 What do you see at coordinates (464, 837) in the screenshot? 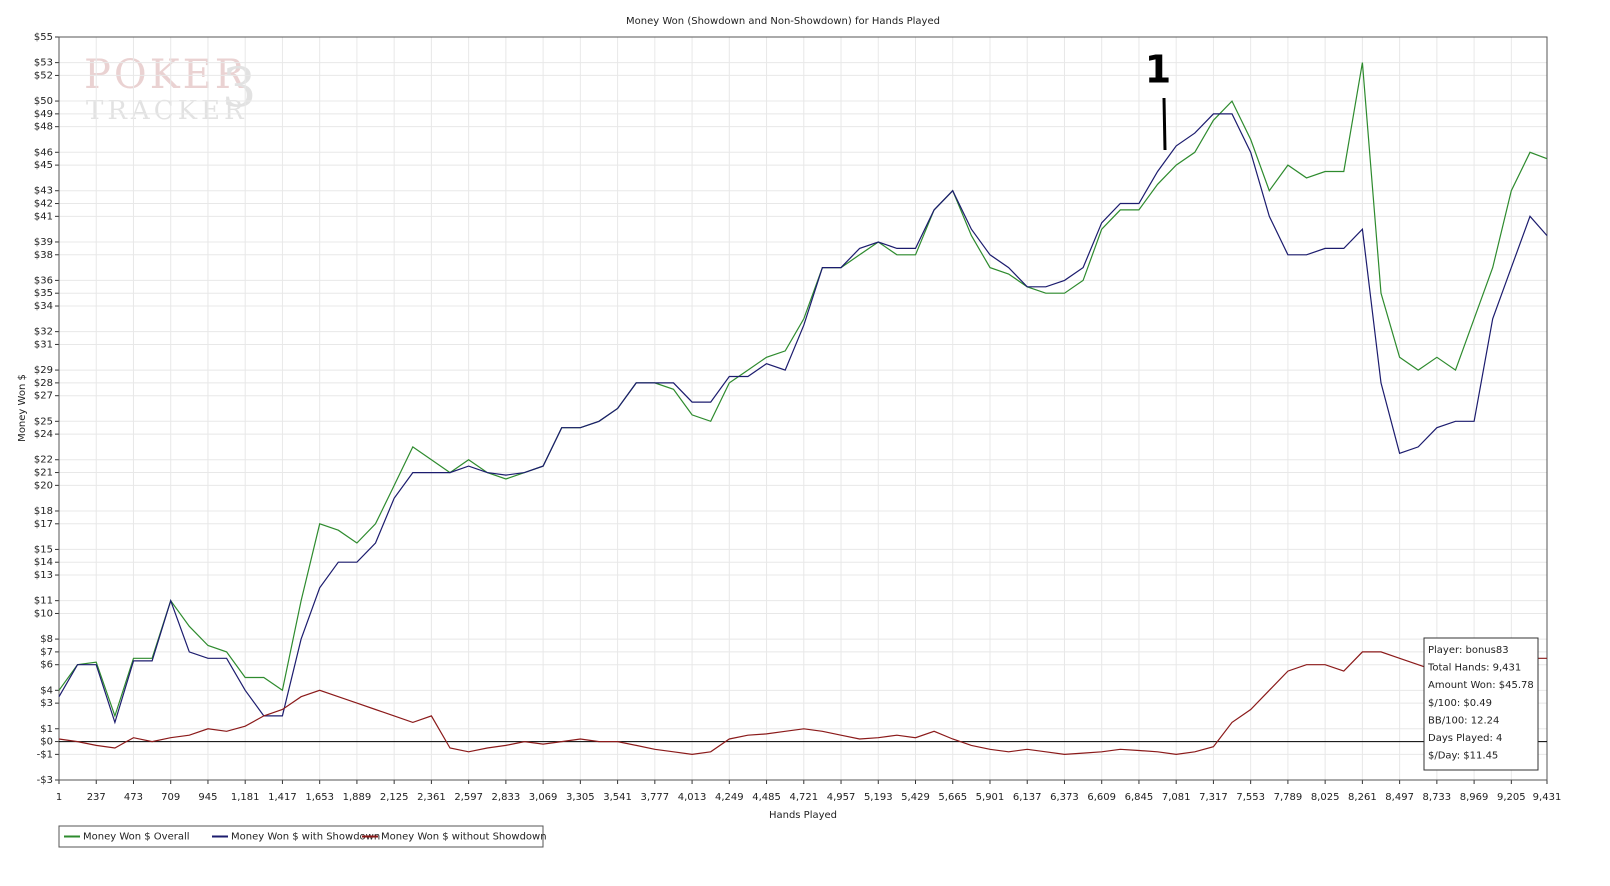
I see `legend-label: Money Won $ without Showdown` at bounding box center [464, 837].